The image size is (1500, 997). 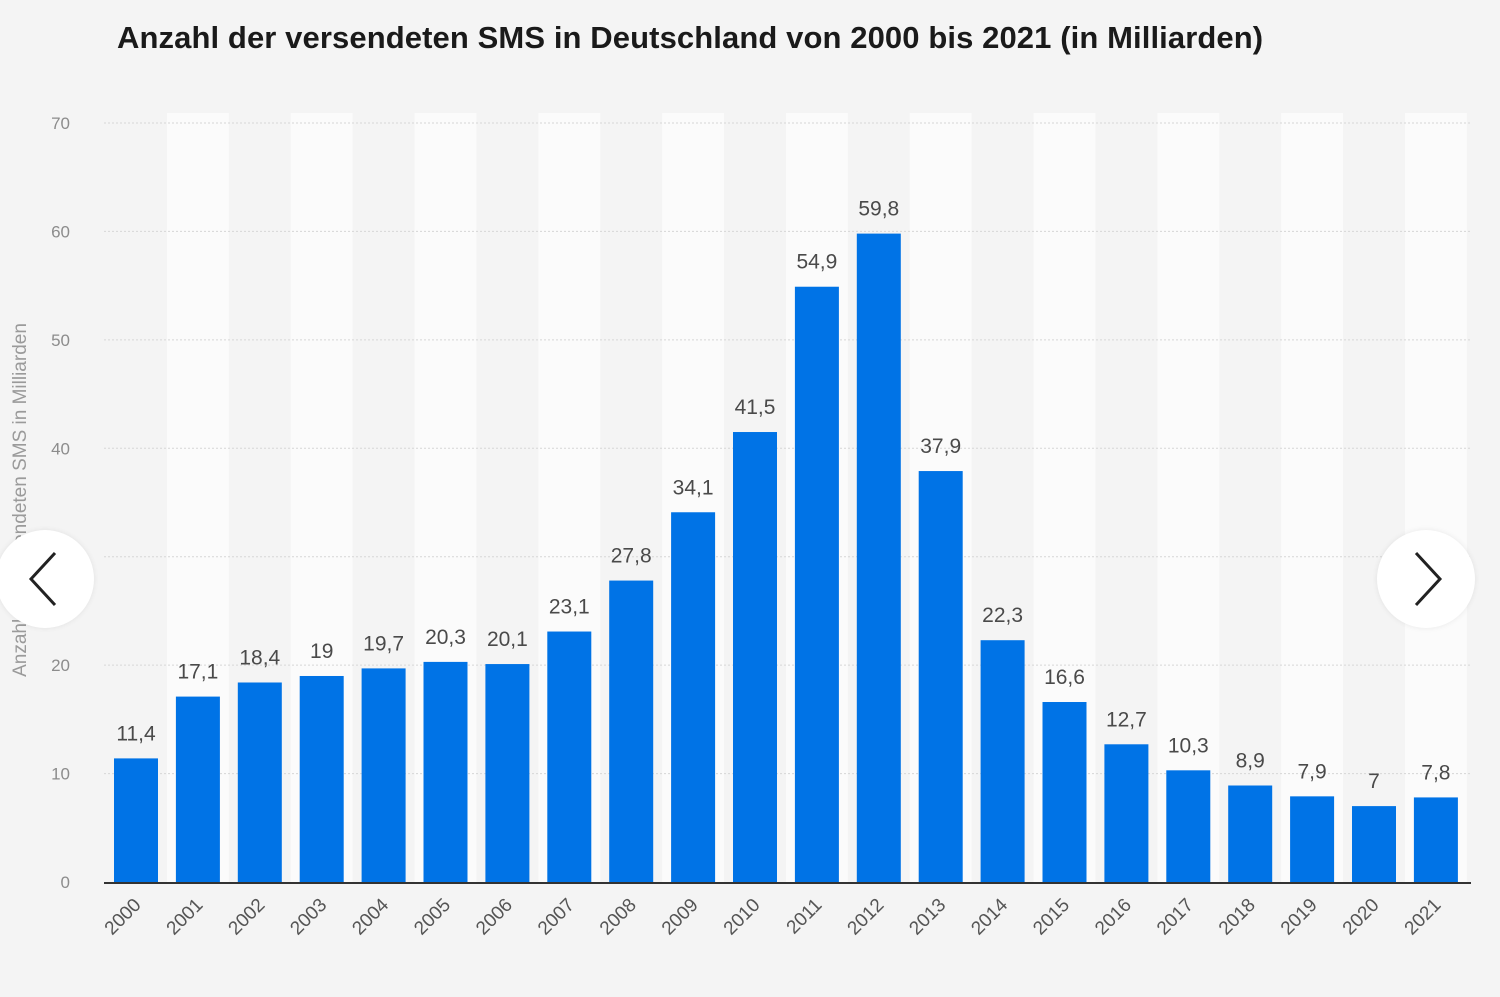 I want to click on y-tick-label: 60, so click(x=60, y=231).